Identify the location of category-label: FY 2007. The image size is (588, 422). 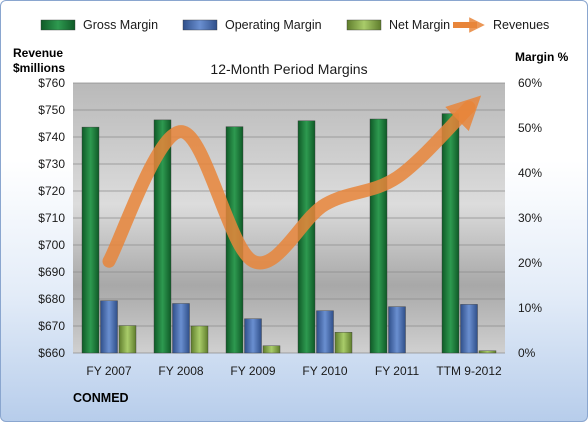
(108, 371).